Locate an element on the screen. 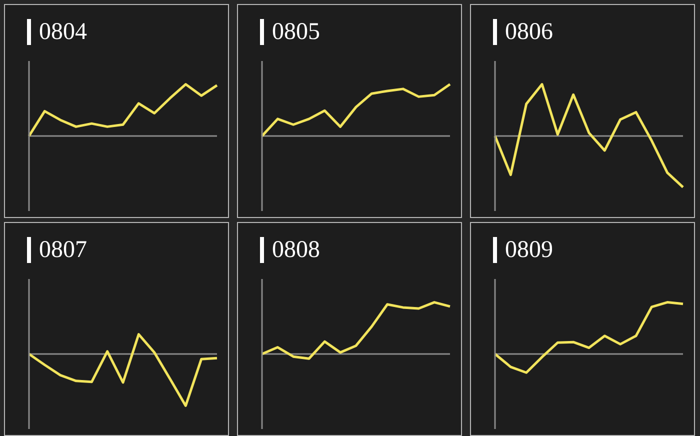 The width and height of the screenshot is (700, 436). chart-title: 0807 is located at coordinates (63, 250).